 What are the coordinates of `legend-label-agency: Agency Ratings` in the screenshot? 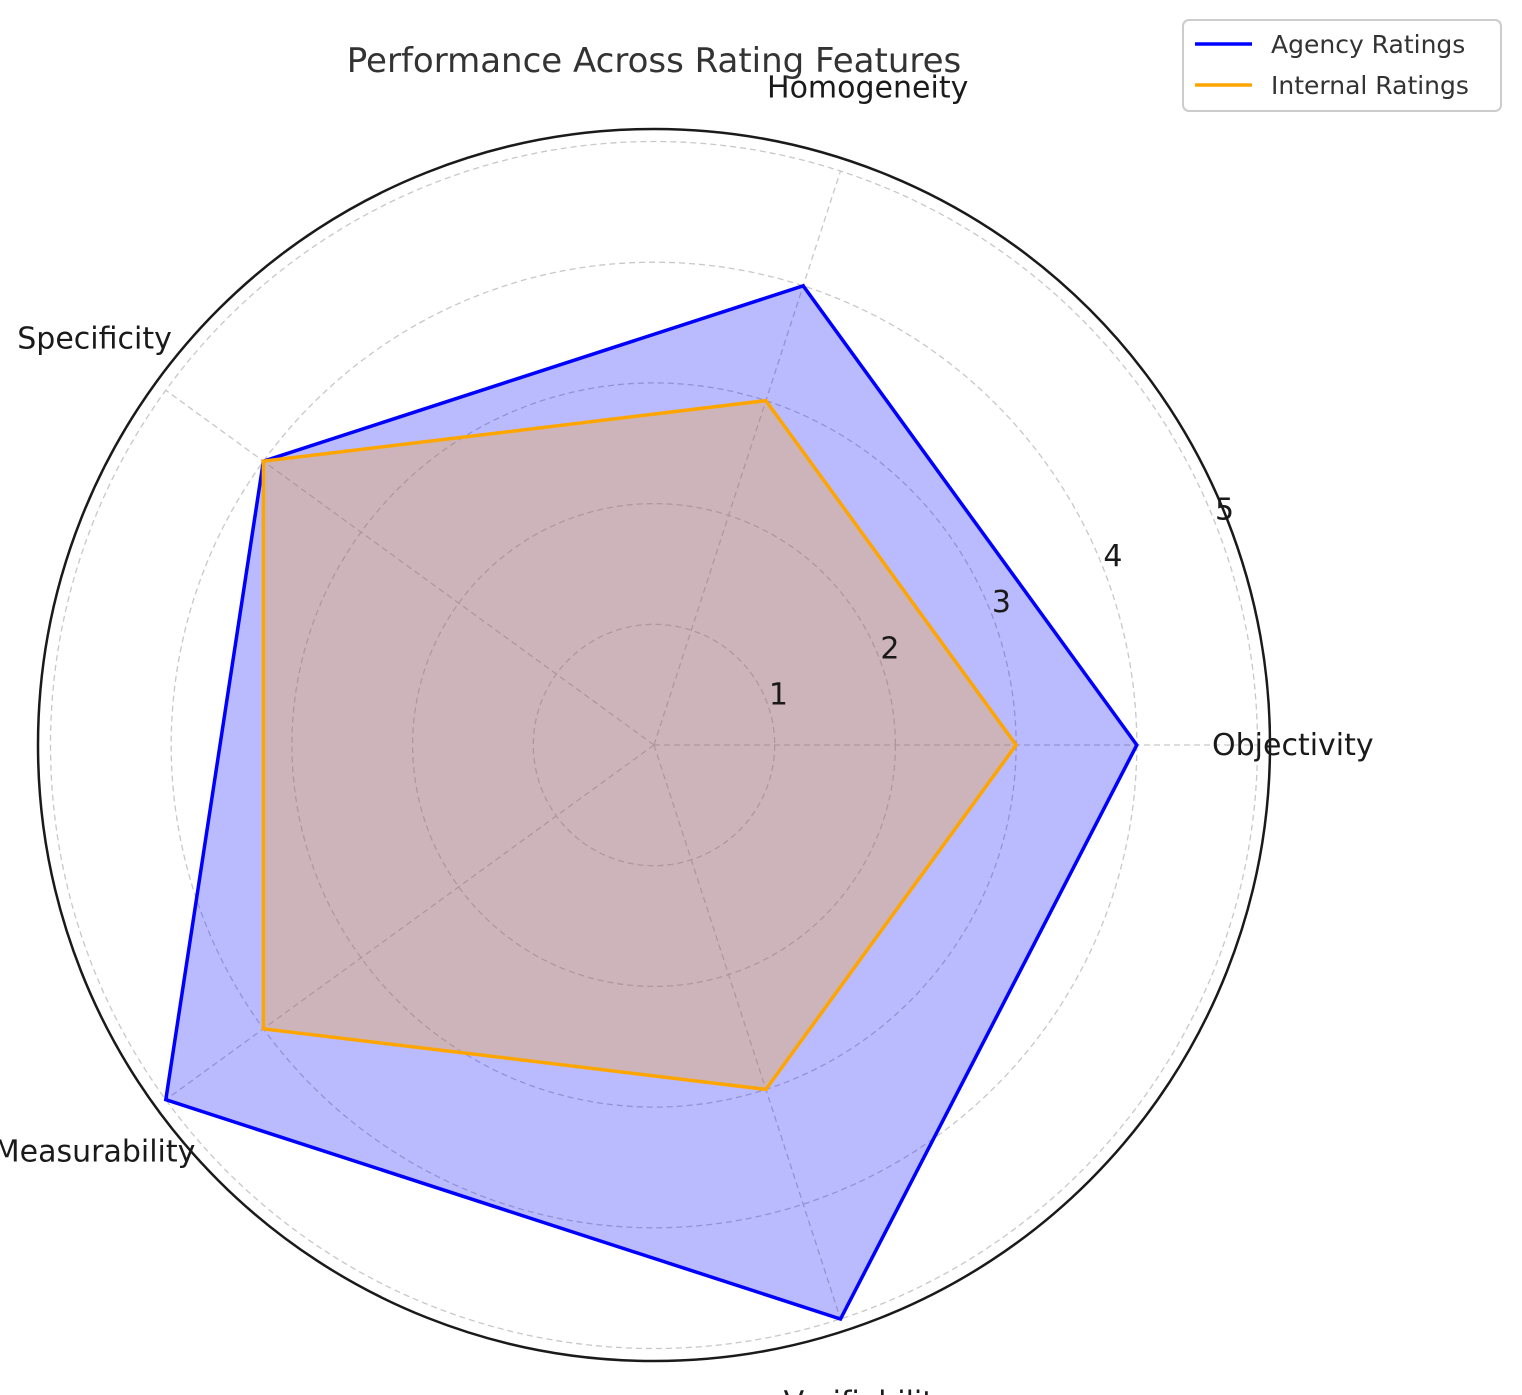 It's located at (1368, 44).